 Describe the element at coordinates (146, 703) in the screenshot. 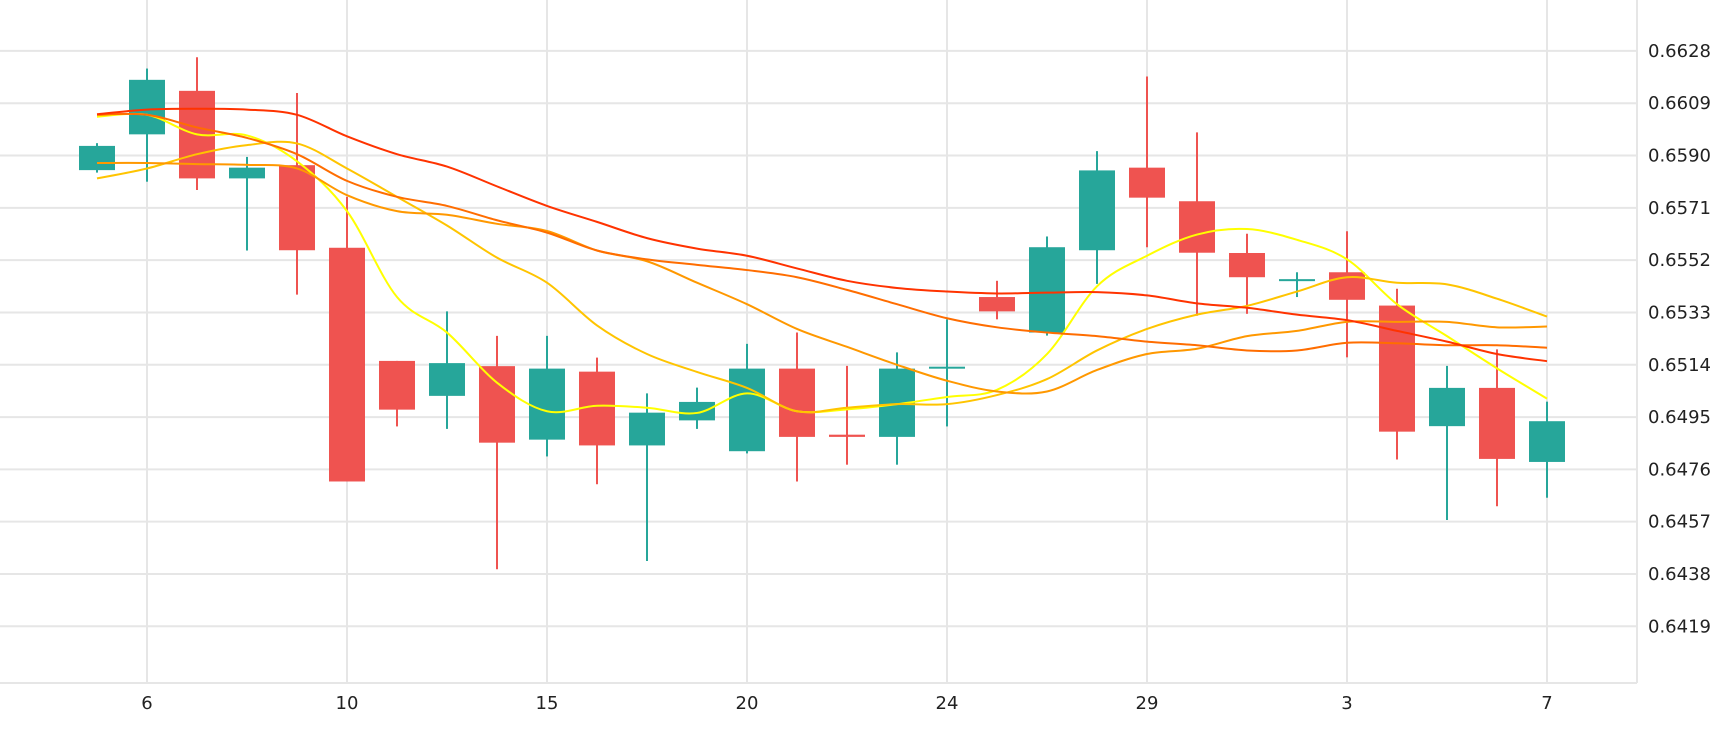

I see `x-tick-label: 6` at that location.